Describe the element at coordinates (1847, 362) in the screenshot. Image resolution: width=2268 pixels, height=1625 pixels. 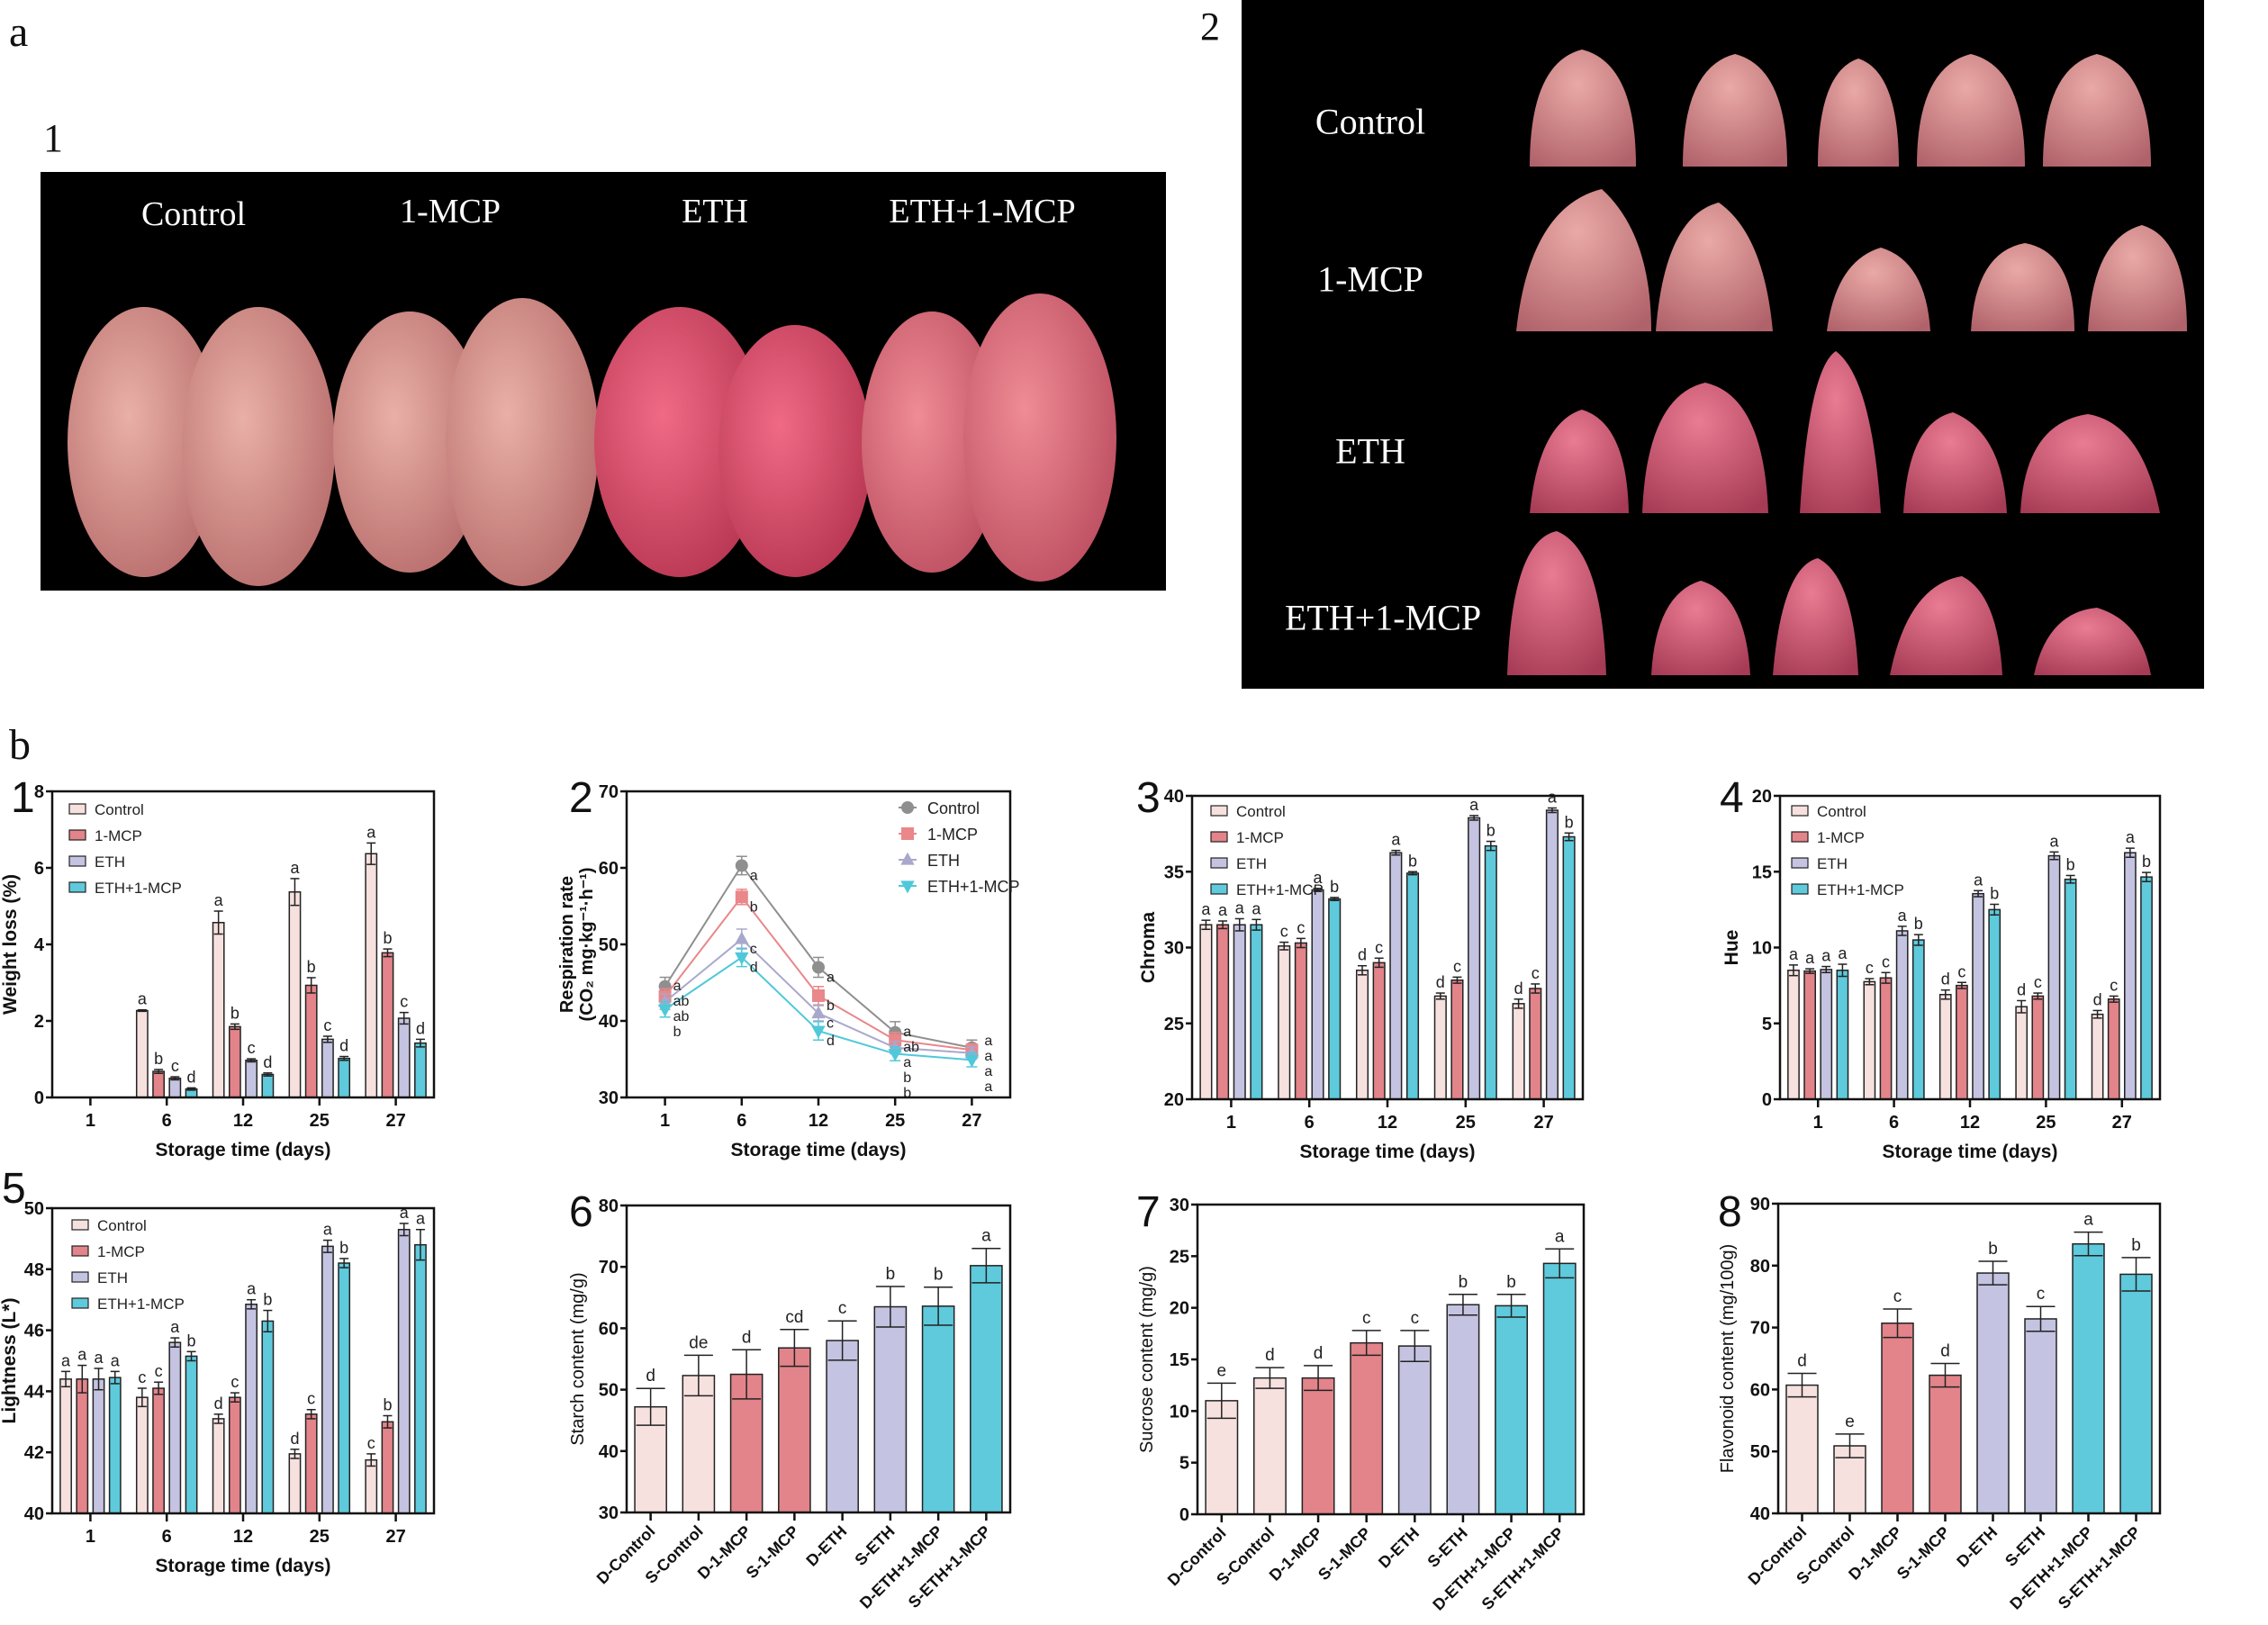
I see `sweet-potato-tops-photo` at that location.